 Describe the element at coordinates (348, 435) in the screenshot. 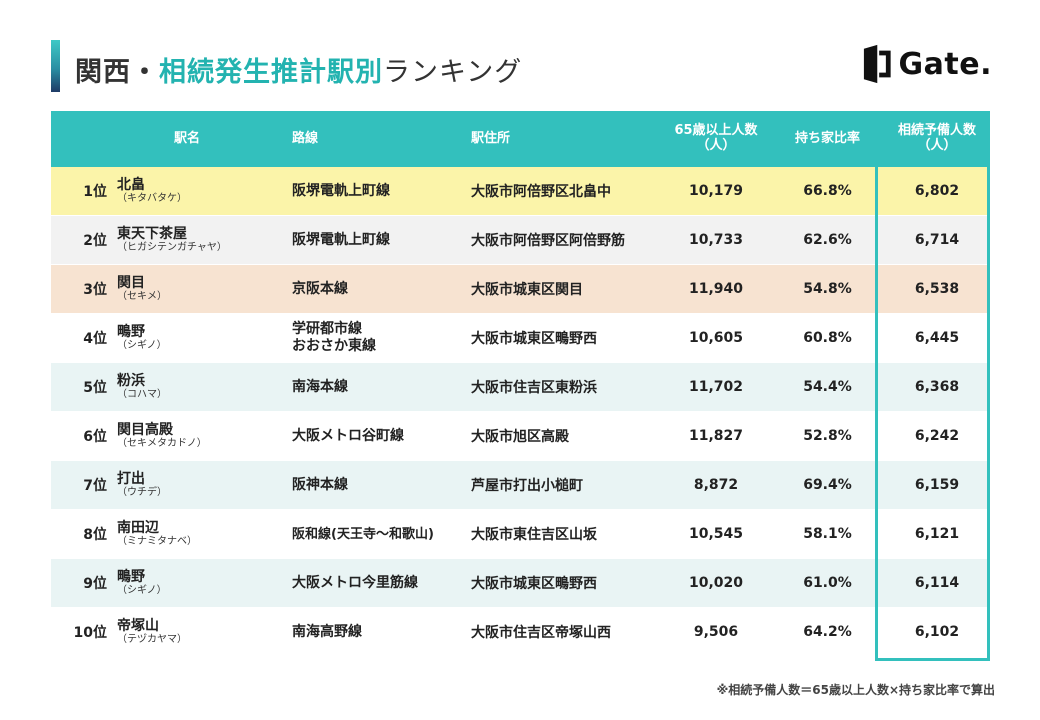

I see `line-name: 大阪メトロ谷町線` at that location.